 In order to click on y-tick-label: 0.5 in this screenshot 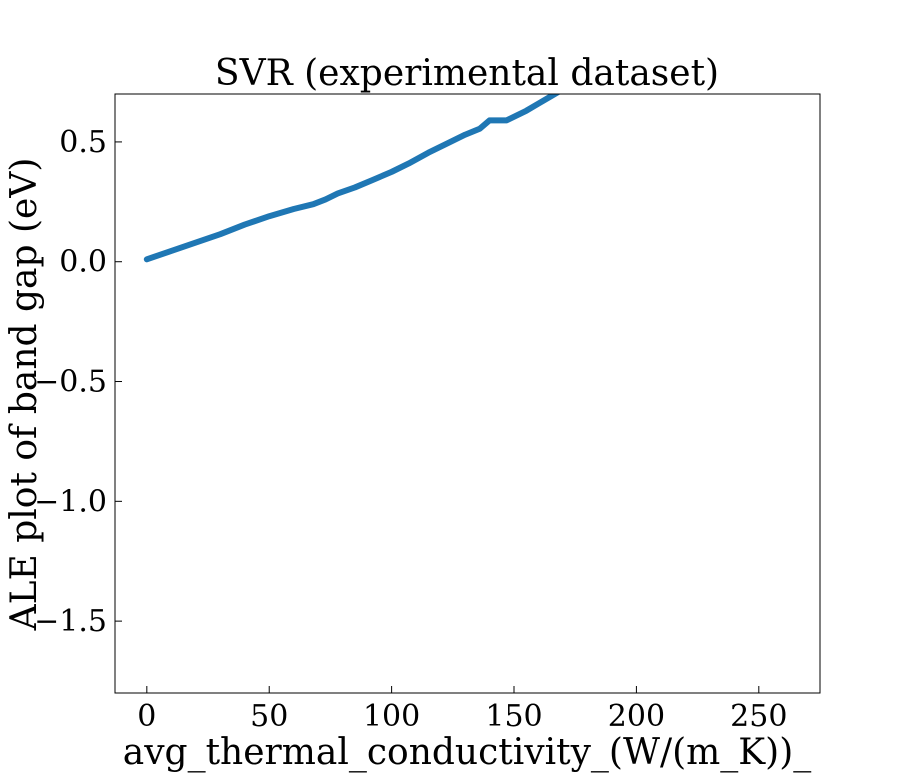, I will do `click(83, 142)`.